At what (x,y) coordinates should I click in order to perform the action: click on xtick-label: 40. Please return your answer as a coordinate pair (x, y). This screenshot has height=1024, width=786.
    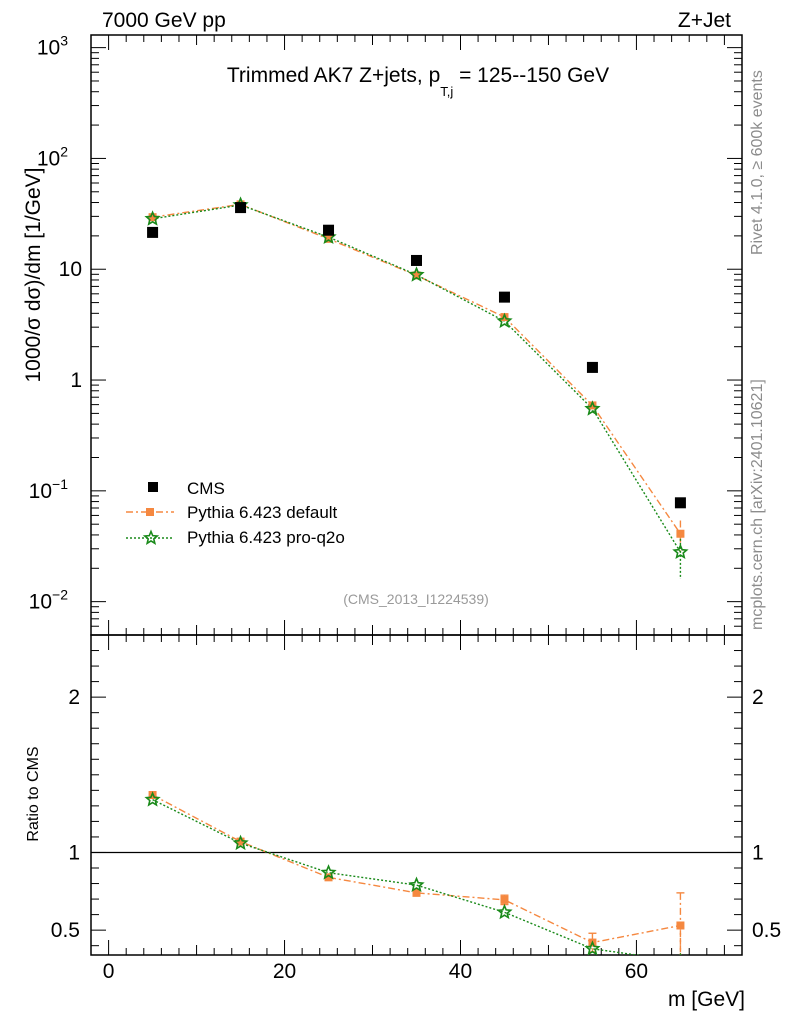
    Looking at the image, I should click on (460, 971).